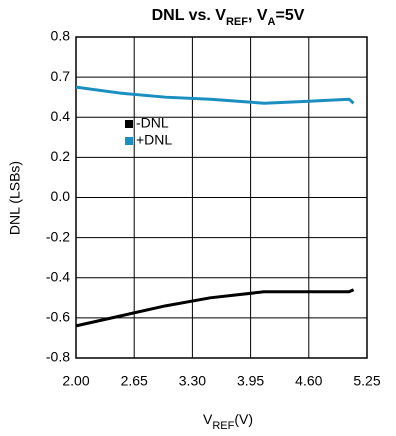 This screenshot has width=396, height=436. I want to click on y-tick-label: 0.7, so click(61, 76).